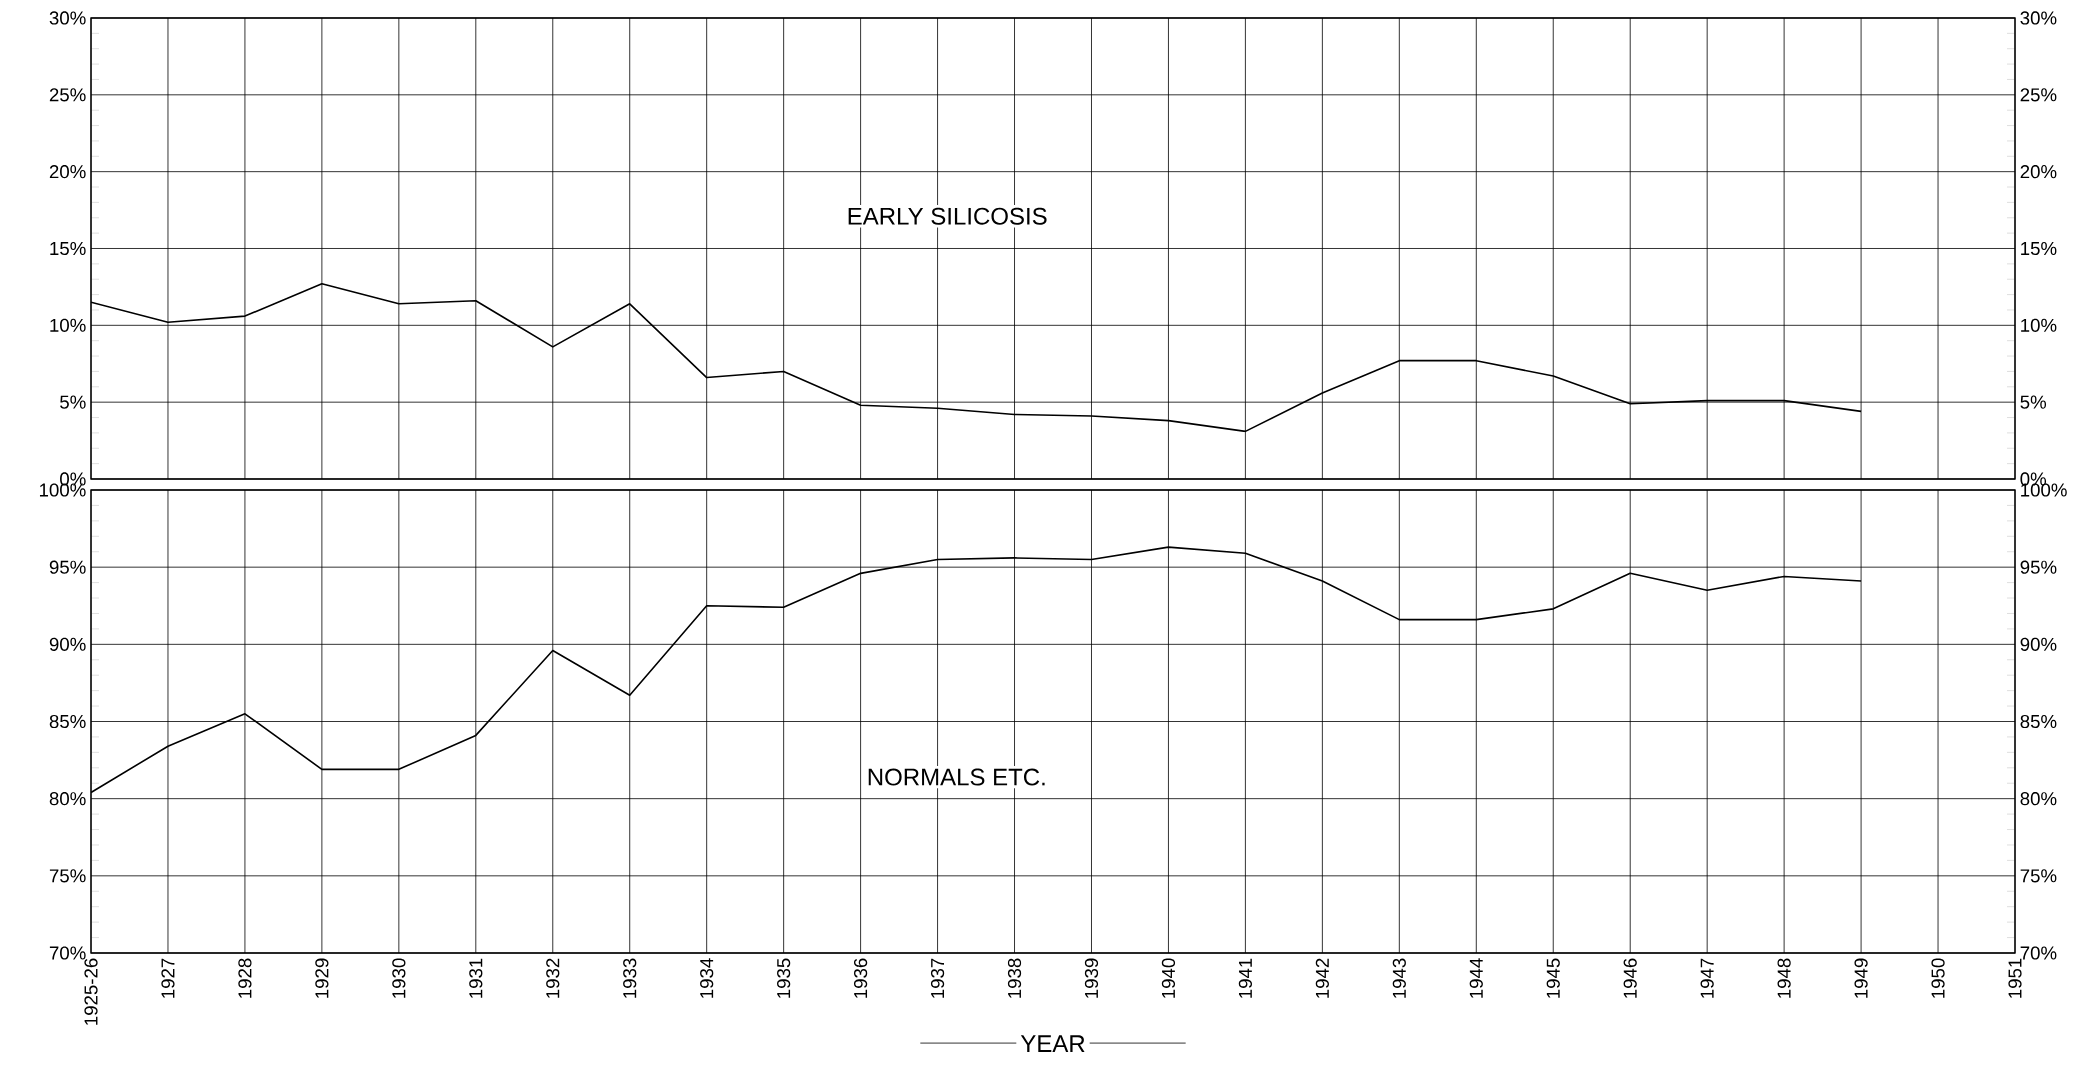  I want to click on x-axis-title: YEAR, so click(1052, 1043).